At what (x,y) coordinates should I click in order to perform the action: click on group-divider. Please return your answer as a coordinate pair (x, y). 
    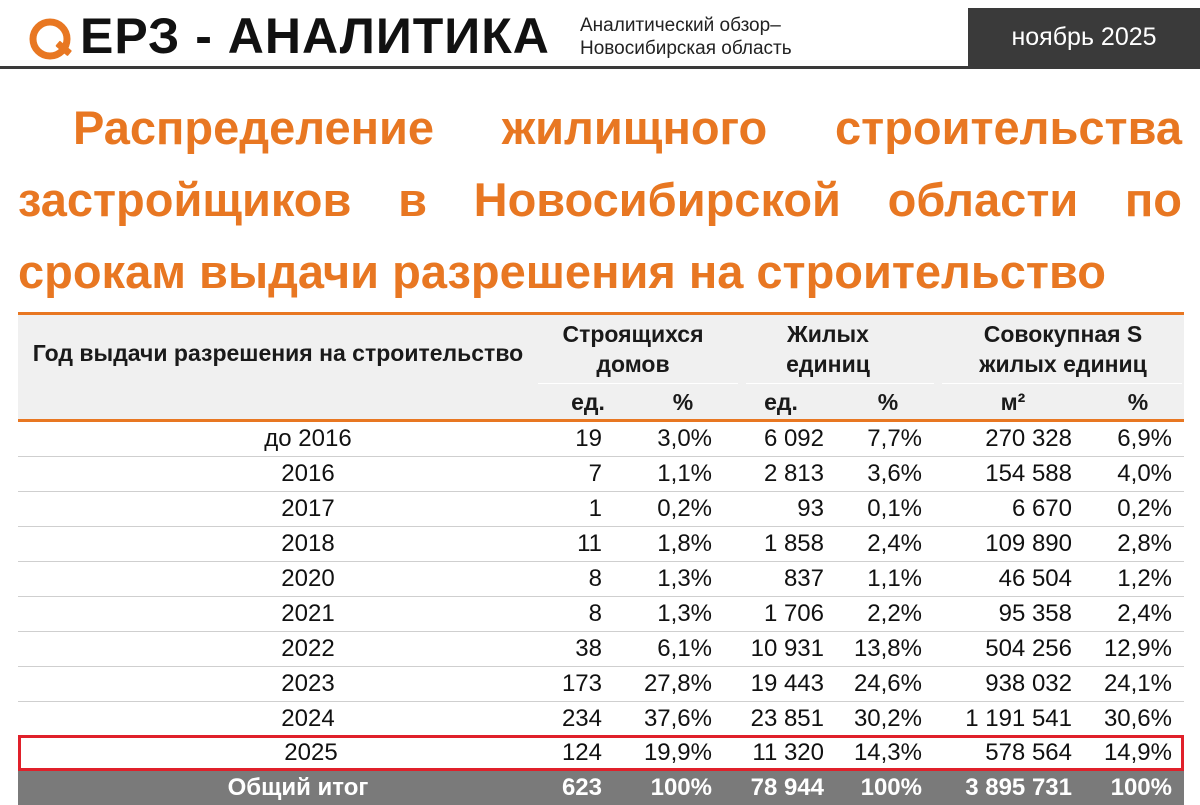
    Looking at the image, I should click on (840, 383).